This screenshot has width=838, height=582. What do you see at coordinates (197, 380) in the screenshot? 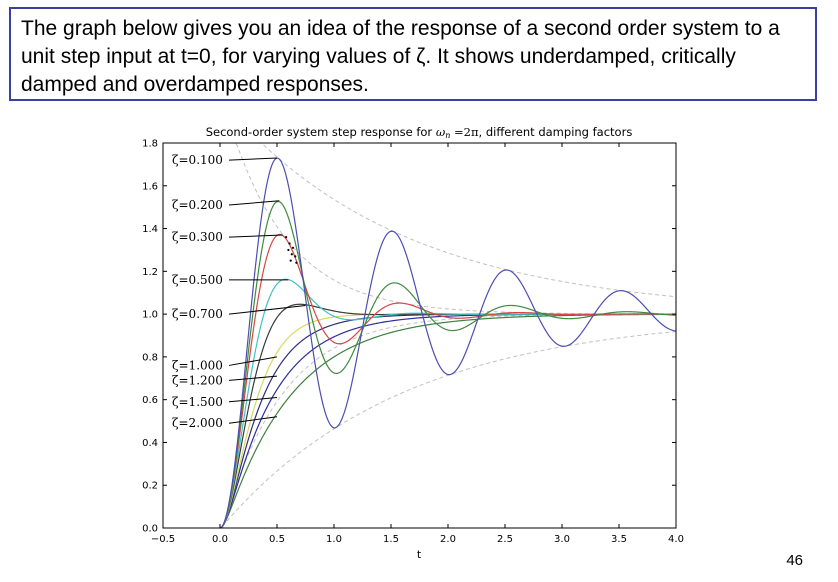
I see `zeta-label: ζ=1.200` at bounding box center [197, 380].